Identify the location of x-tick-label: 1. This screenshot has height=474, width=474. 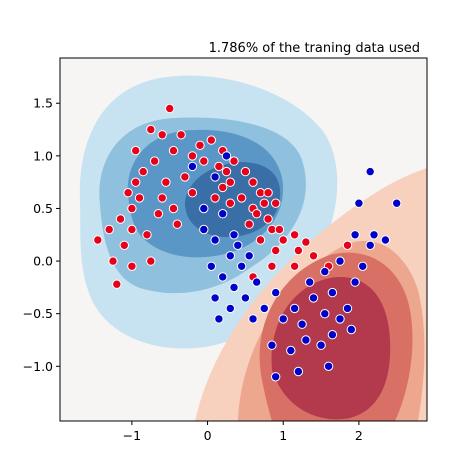
(283, 435).